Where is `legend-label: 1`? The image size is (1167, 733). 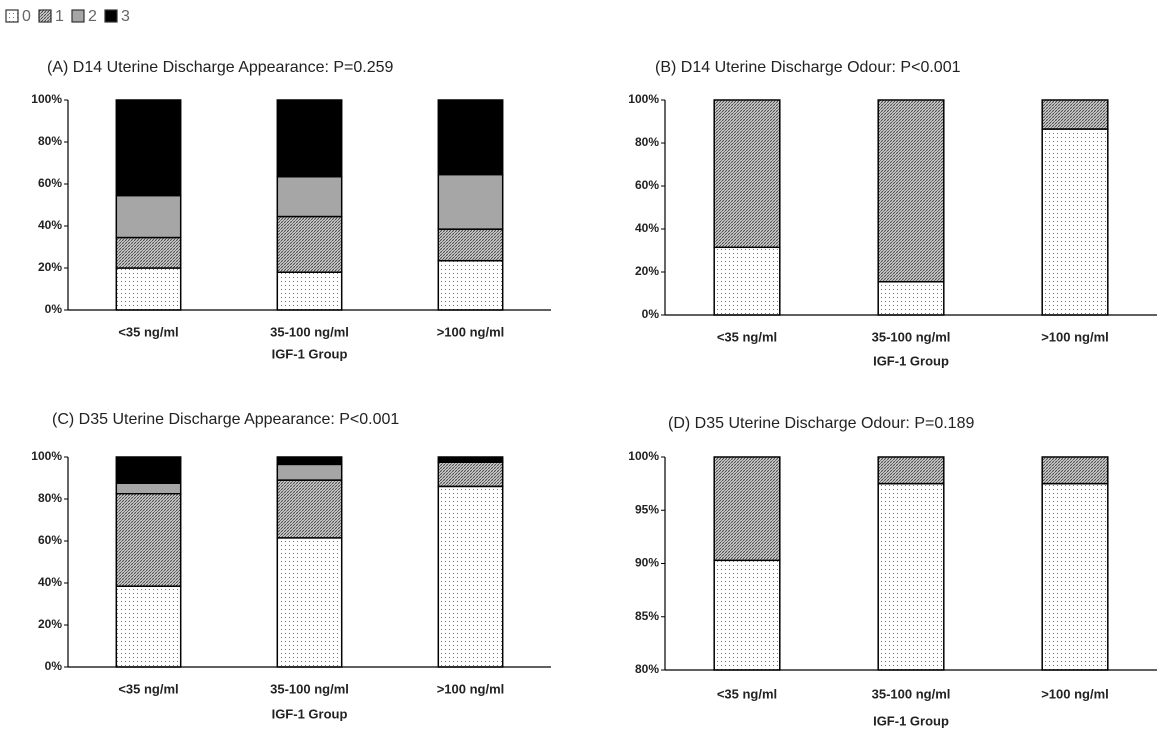 legend-label: 1 is located at coordinates (59, 16).